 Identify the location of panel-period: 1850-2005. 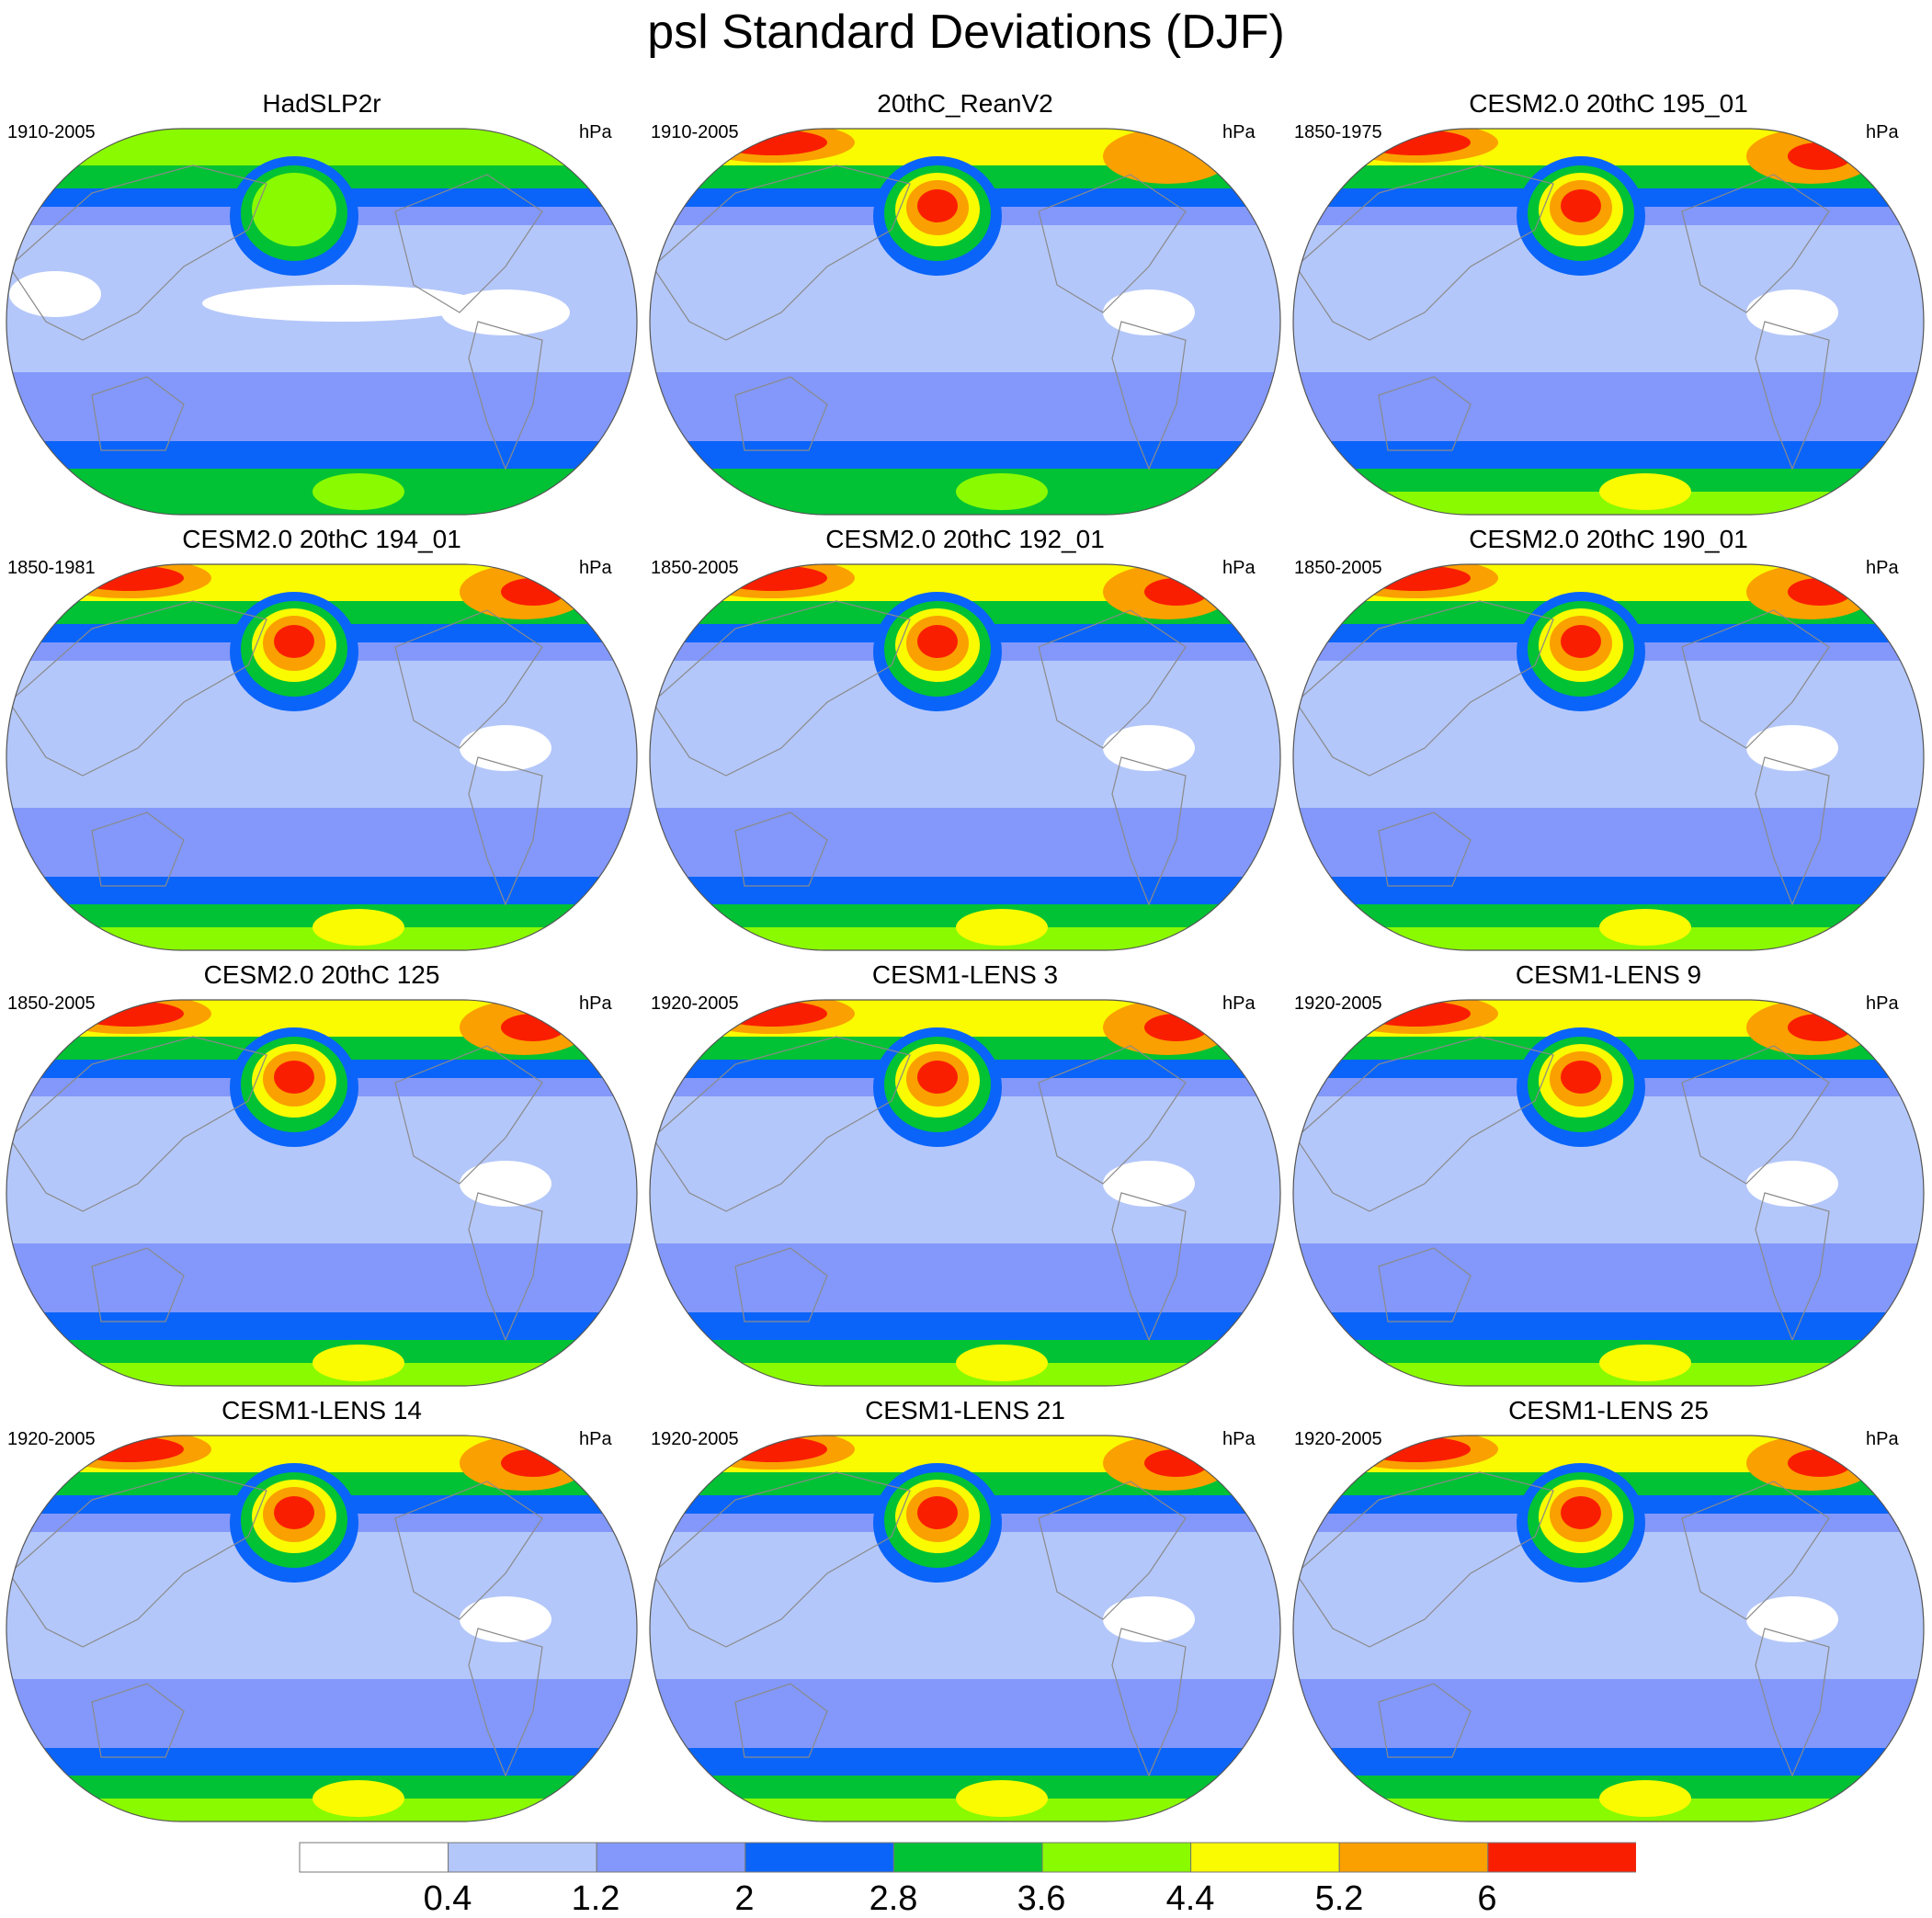
(1338, 568).